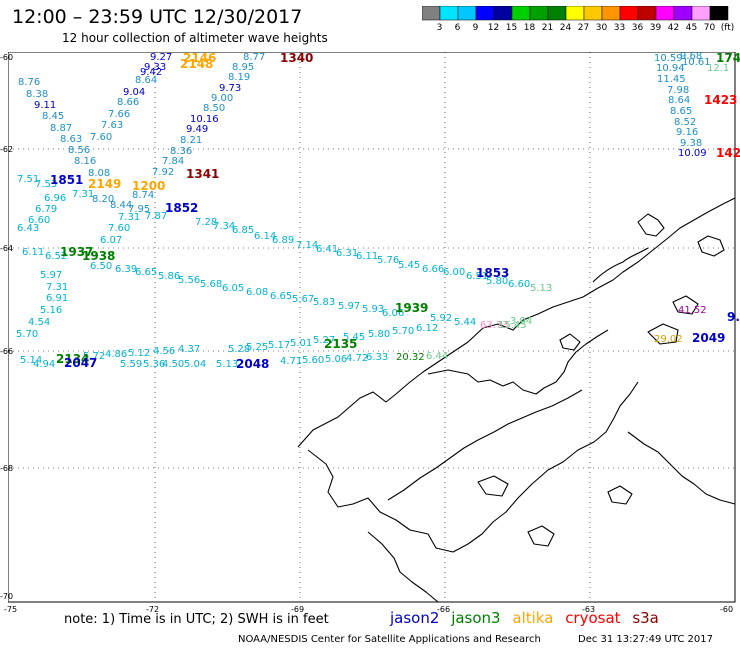  Describe the element at coordinates (727, 28) in the screenshot. I see `colorbar-label: (ft)` at that location.